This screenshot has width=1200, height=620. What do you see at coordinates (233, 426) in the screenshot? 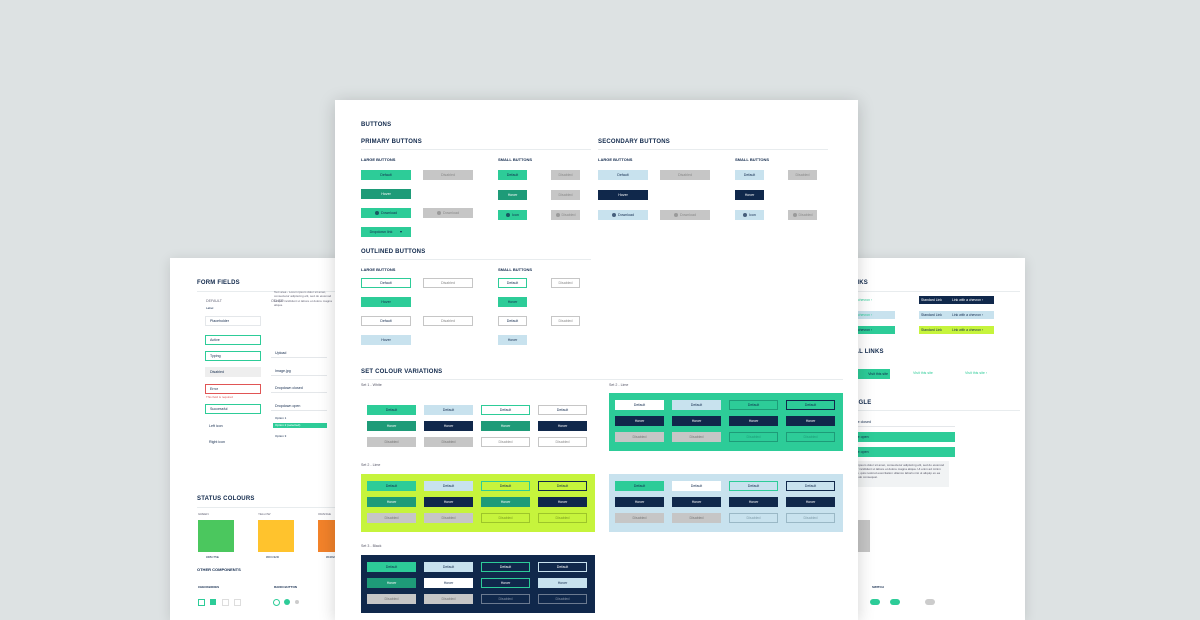
I see `input: Left icon` at bounding box center [233, 426].